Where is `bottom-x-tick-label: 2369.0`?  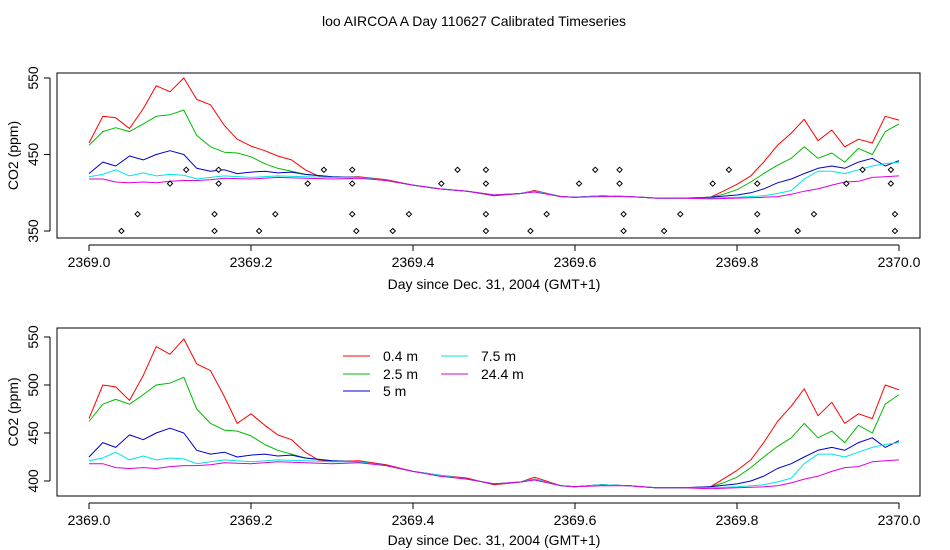
bottom-x-tick-label: 2369.0 is located at coordinates (89, 520).